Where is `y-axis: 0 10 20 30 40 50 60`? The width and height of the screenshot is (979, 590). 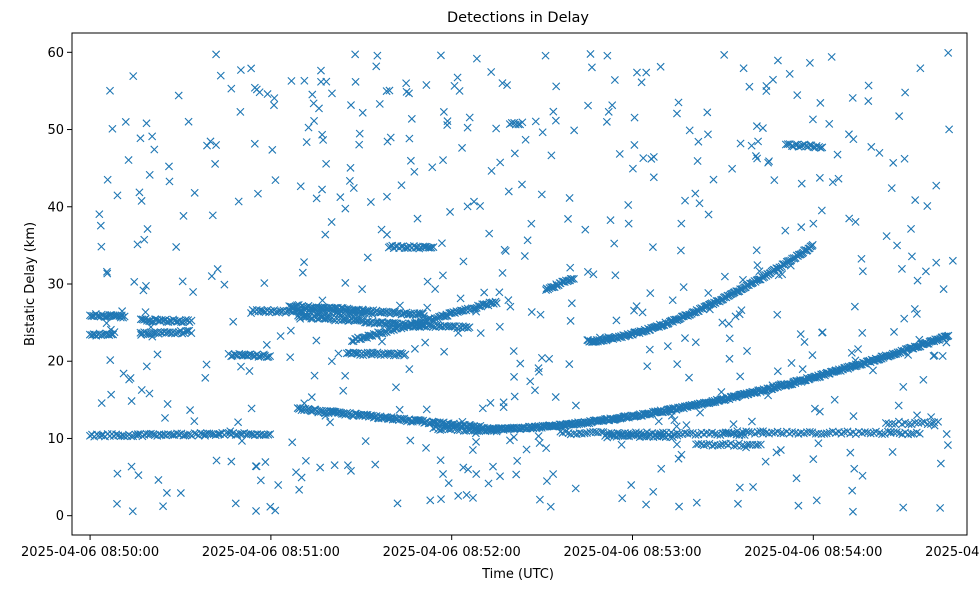
y-axis: 0 10 20 30 40 50 60 is located at coordinates (59, 285).